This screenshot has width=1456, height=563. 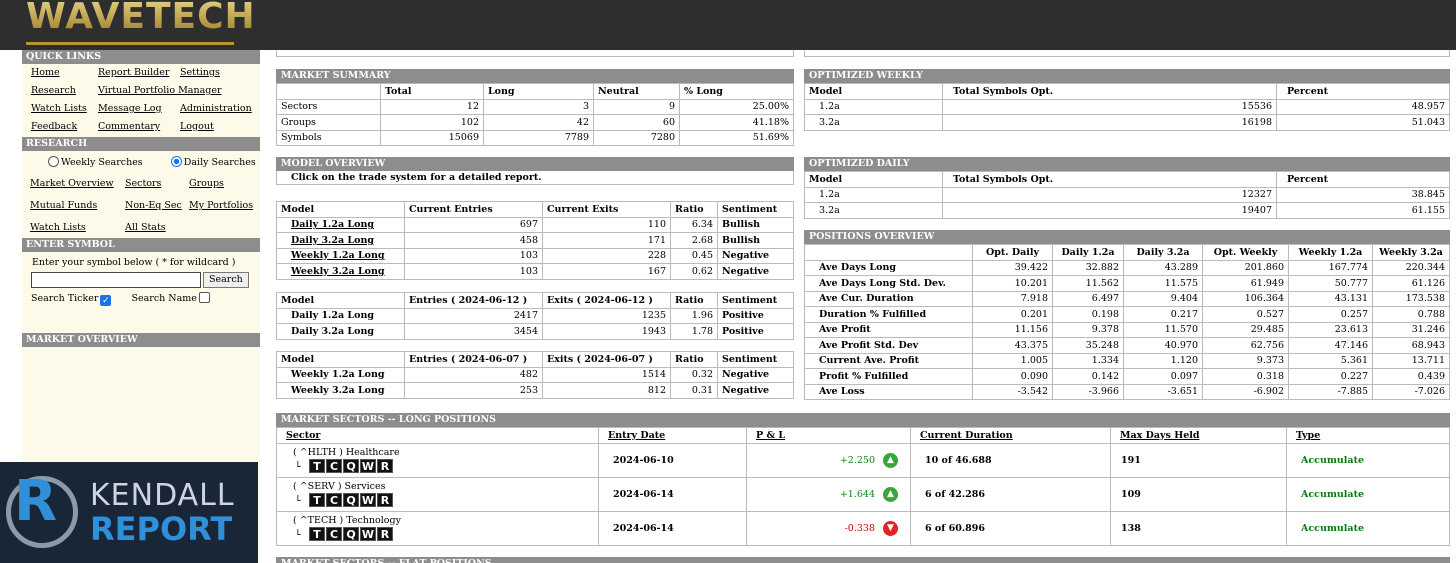 I want to click on sort-entry-date: Entry Date, so click(x=637, y=435).